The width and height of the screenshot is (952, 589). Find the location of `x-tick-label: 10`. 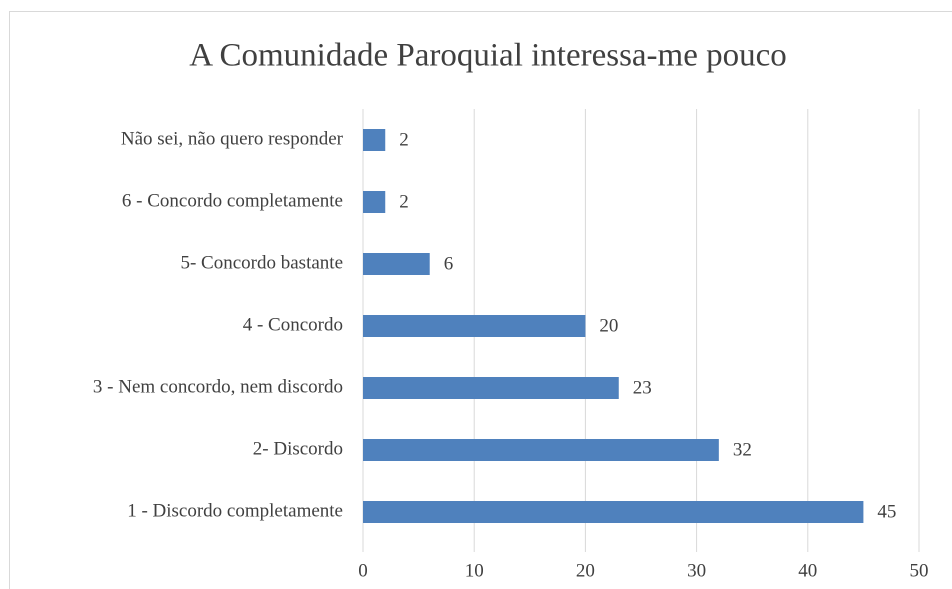

x-tick-label: 10 is located at coordinates (474, 570).